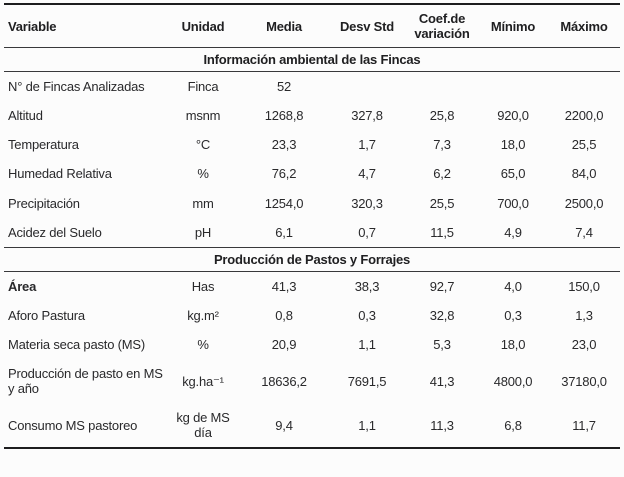 Image resolution: width=624 pixels, height=477 pixels. I want to click on value-cell: 9,4, so click(284, 425).